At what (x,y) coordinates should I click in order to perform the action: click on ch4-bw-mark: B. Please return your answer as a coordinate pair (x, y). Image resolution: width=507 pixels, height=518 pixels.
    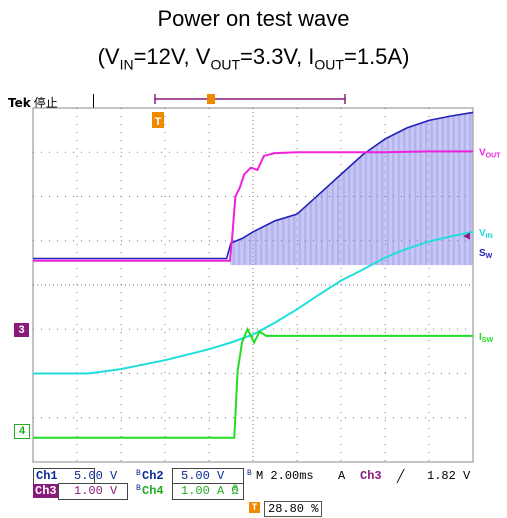
    Looking at the image, I should click on (235, 488).